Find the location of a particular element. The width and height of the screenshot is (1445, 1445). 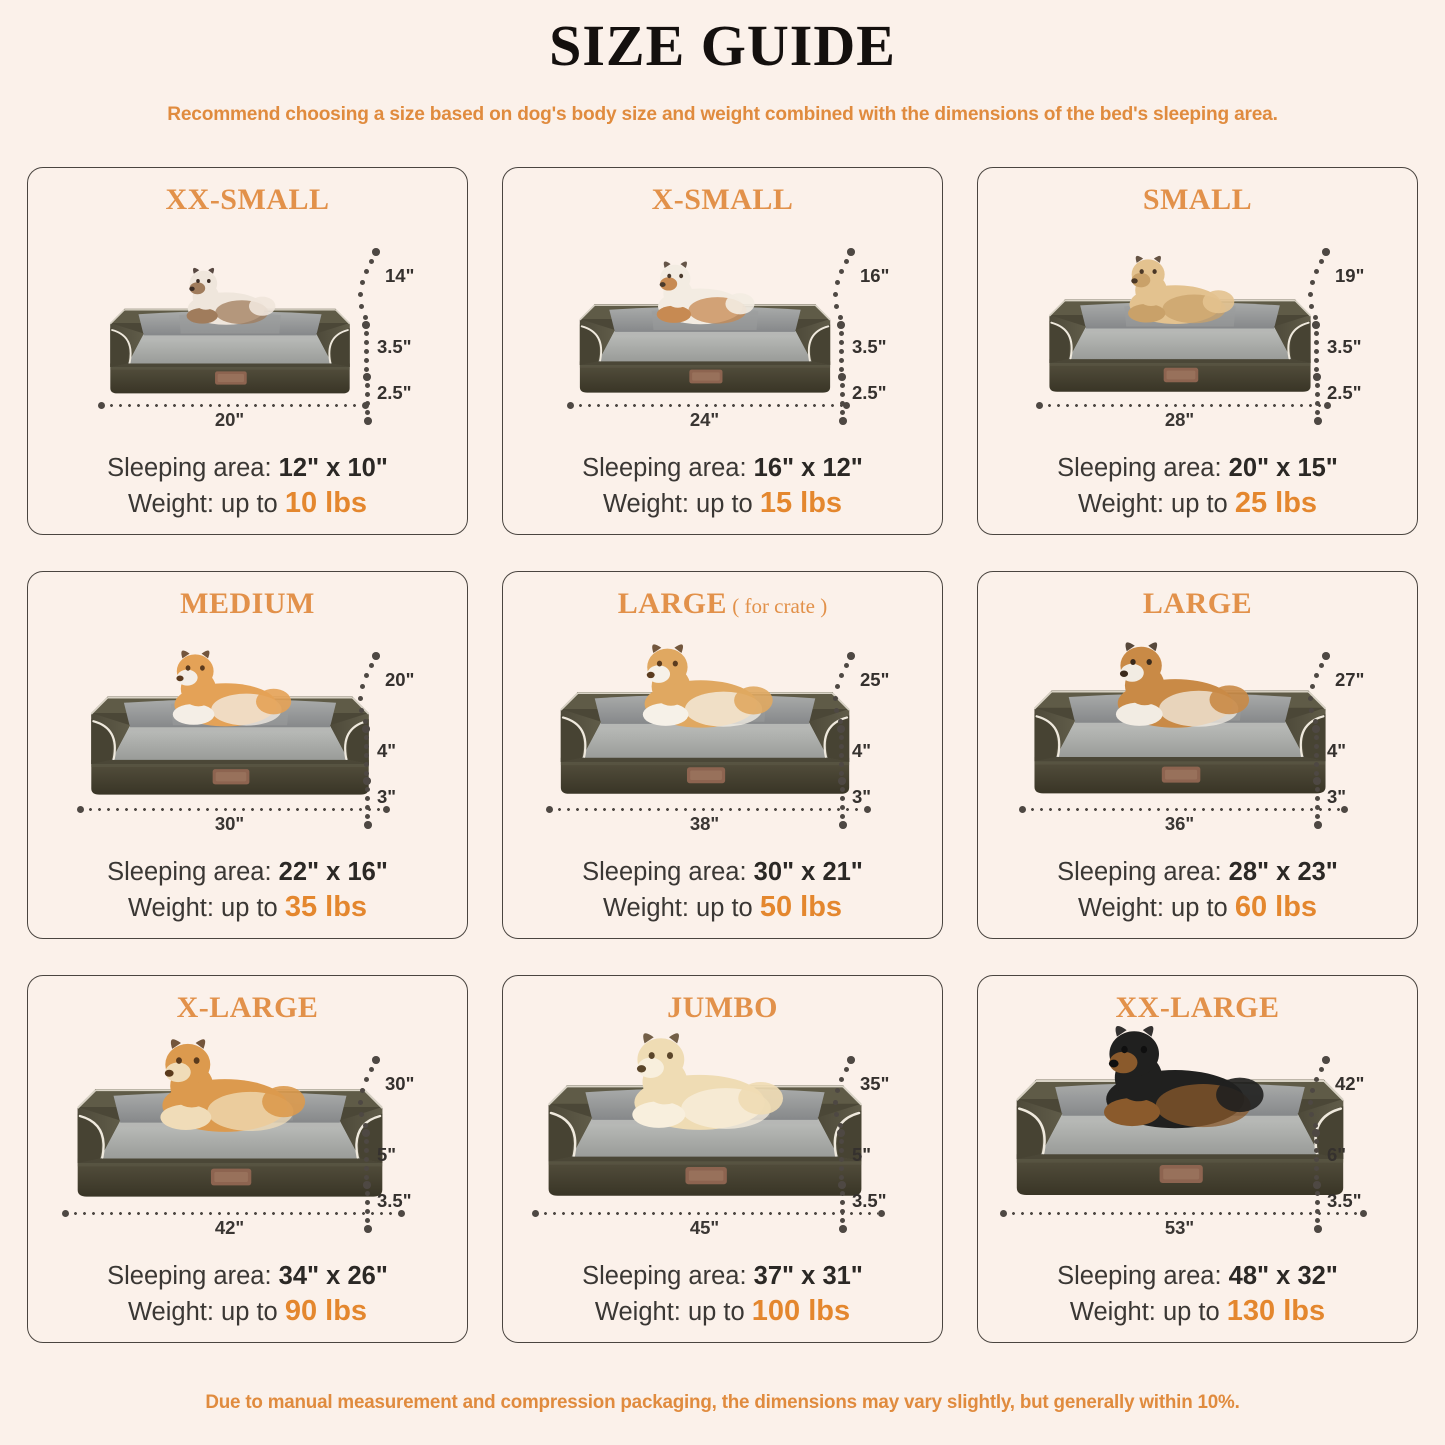

width-label: 38" is located at coordinates (704, 823).